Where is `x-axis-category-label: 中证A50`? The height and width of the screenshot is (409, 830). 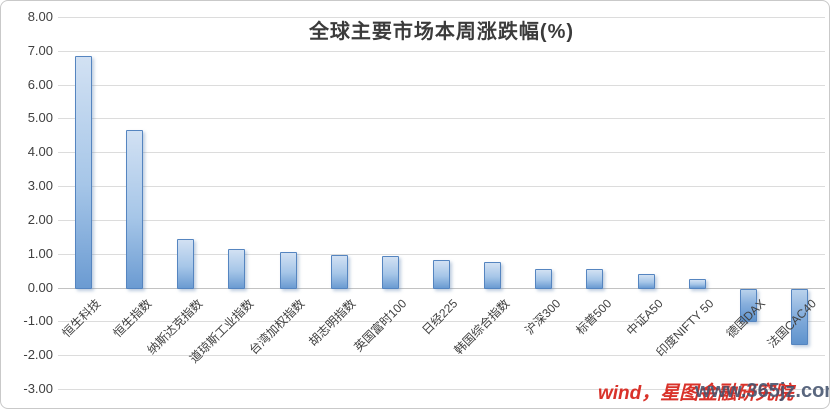
x-axis-category-label: 中证A50 is located at coordinates (644, 316).